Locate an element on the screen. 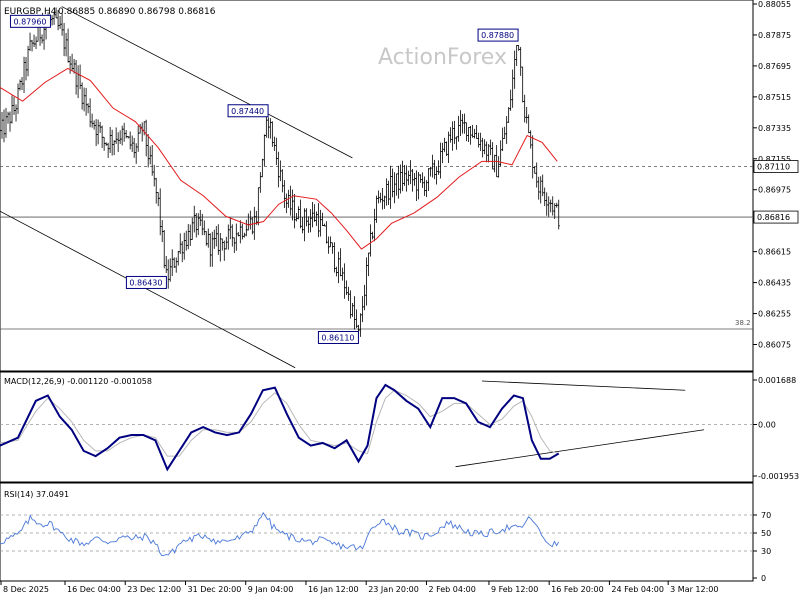 This screenshot has height=604, width=800. price-tick-label: 0.86975 is located at coordinates (774, 190).